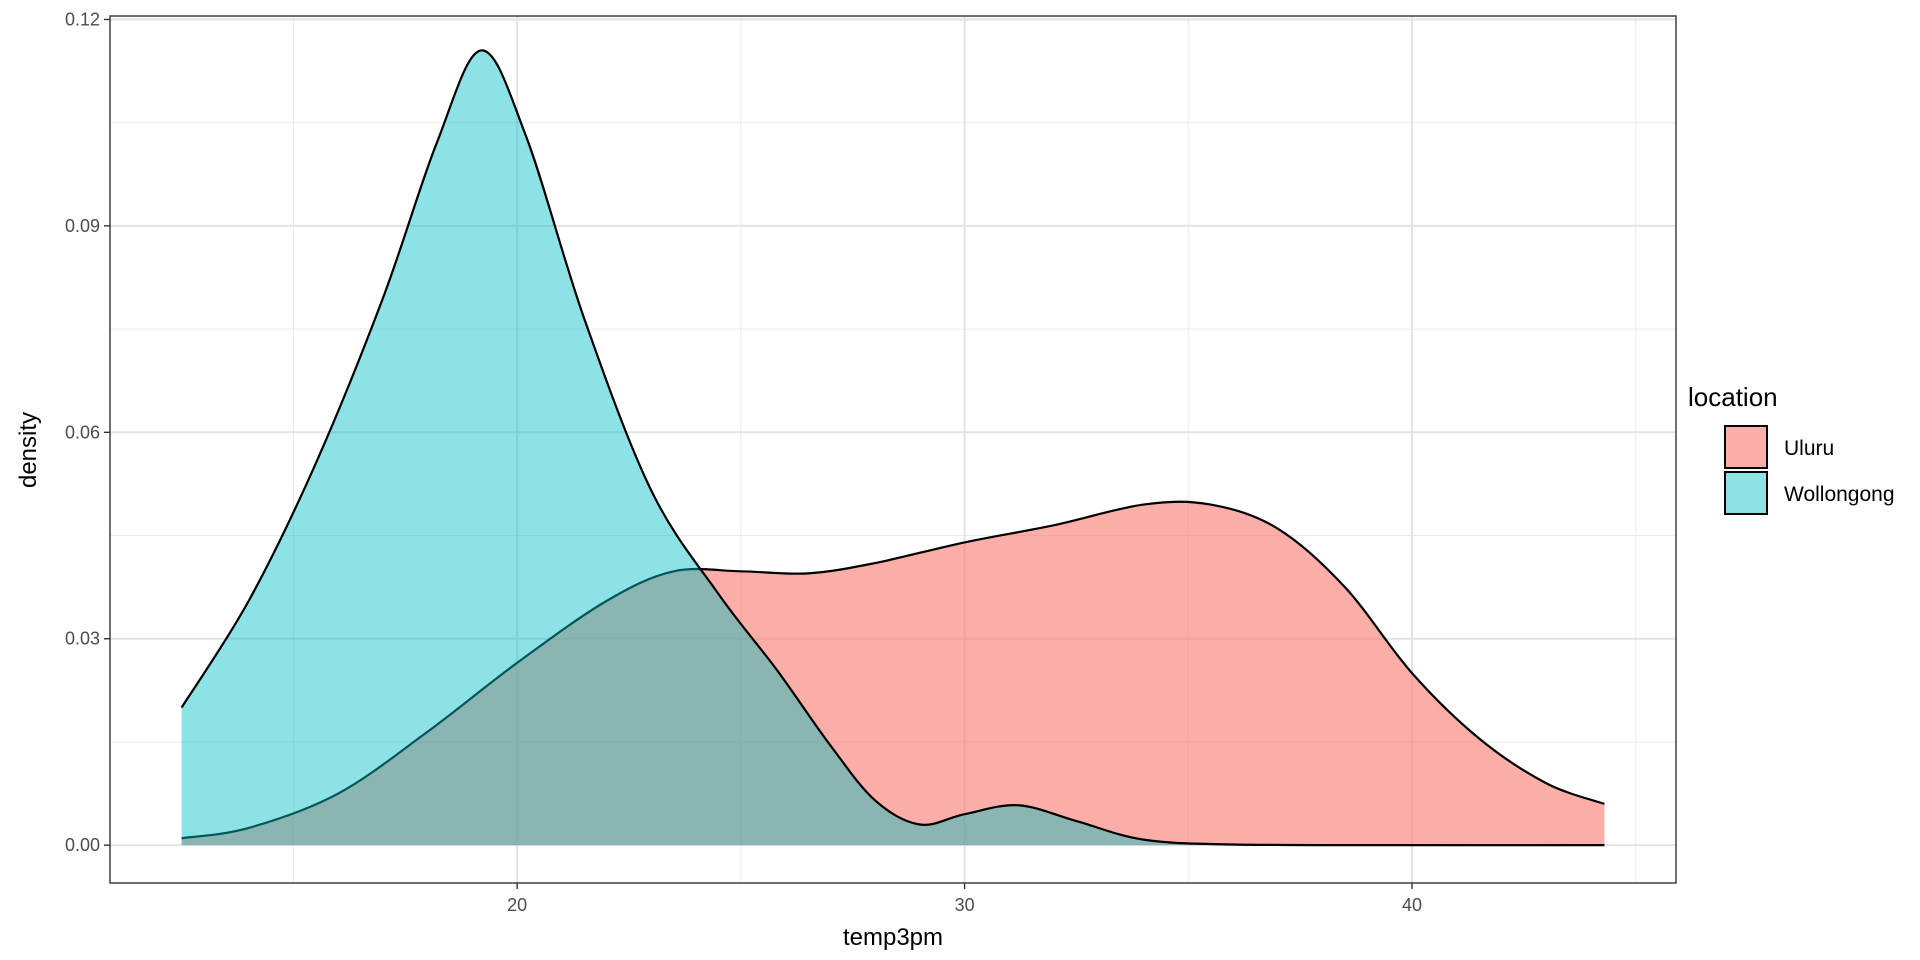  I want to click on y-tick-label: 0.12, so click(82, 19).